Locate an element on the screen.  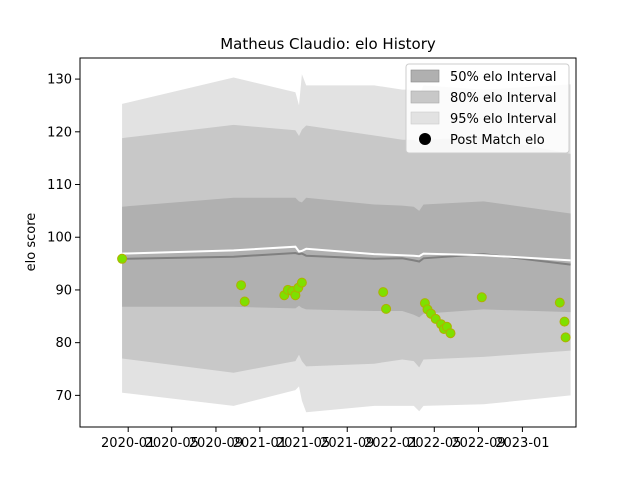
y-tick-label: 90 is located at coordinates (63, 290).